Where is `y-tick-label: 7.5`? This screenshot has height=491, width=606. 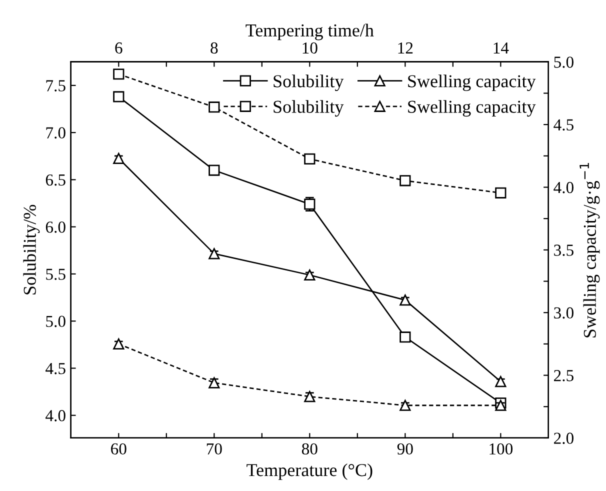
y-tick-label: 7.5 is located at coordinates (56, 86).